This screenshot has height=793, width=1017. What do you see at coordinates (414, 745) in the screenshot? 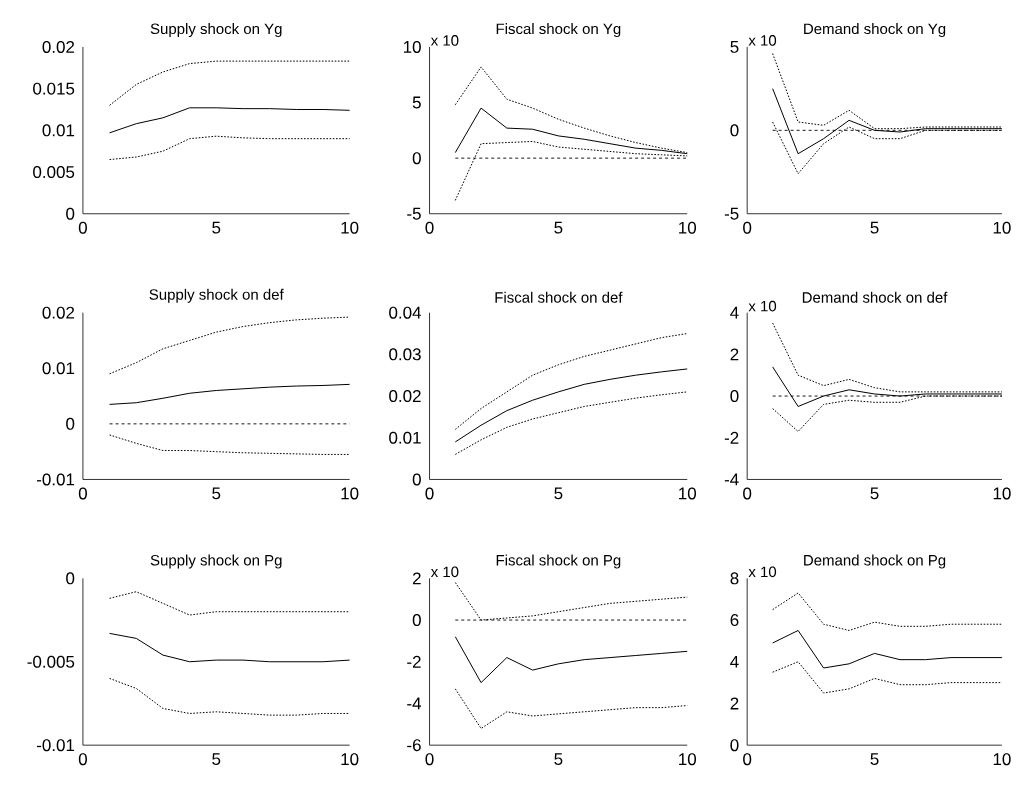
I see `y-tick-label: -6` at bounding box center [414, 745].